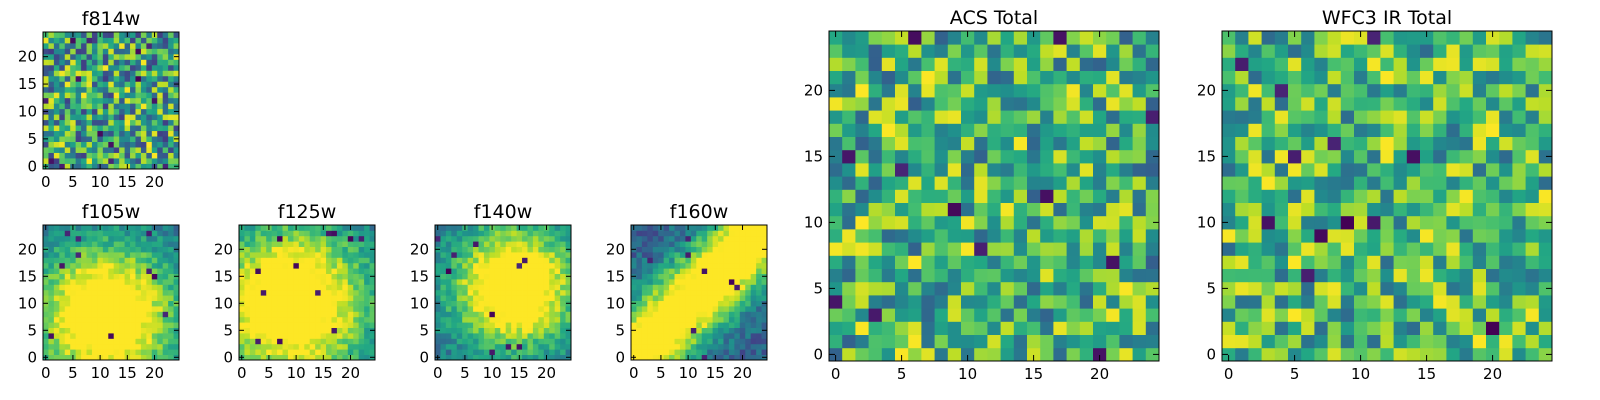  Describe the element at coordinates (73, 182) in the screenshot. I see `x-tick-label: 5` at that location.